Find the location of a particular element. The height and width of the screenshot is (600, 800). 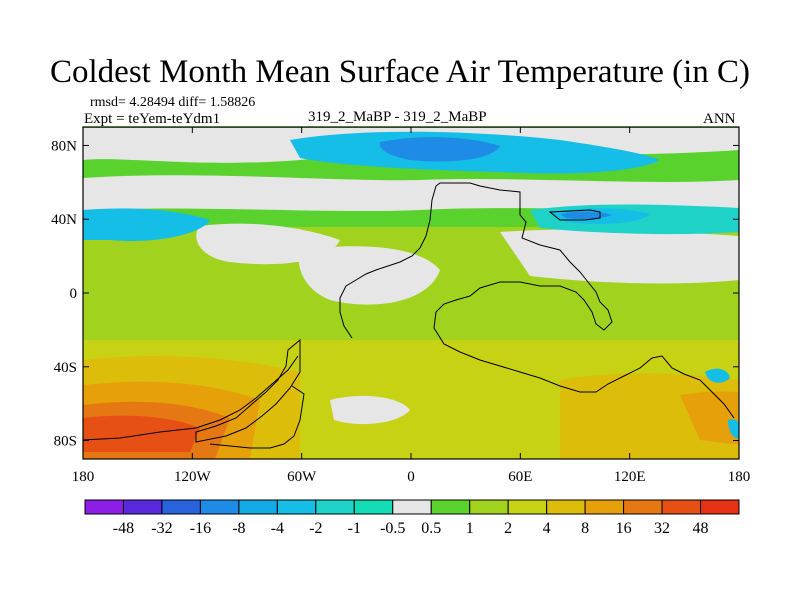

x-tick-label: 120E is located at coordinates (630, 477).